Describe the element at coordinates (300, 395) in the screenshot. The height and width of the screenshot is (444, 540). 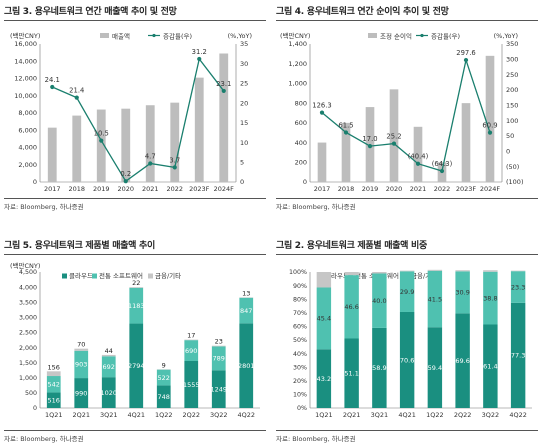
I see `left-axis-tick: 10%` at that location.